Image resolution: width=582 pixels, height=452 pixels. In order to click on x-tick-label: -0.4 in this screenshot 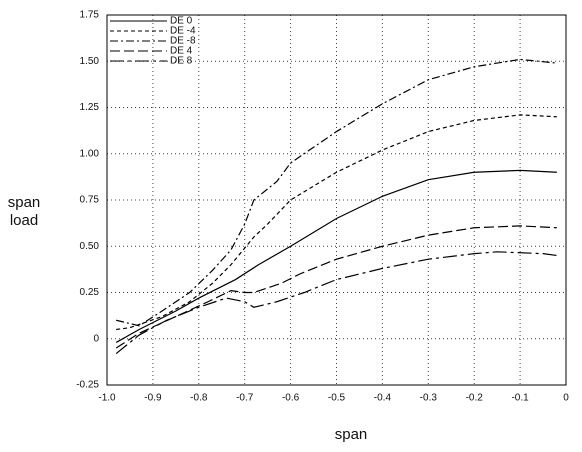, I will do `click(383, 398)`.